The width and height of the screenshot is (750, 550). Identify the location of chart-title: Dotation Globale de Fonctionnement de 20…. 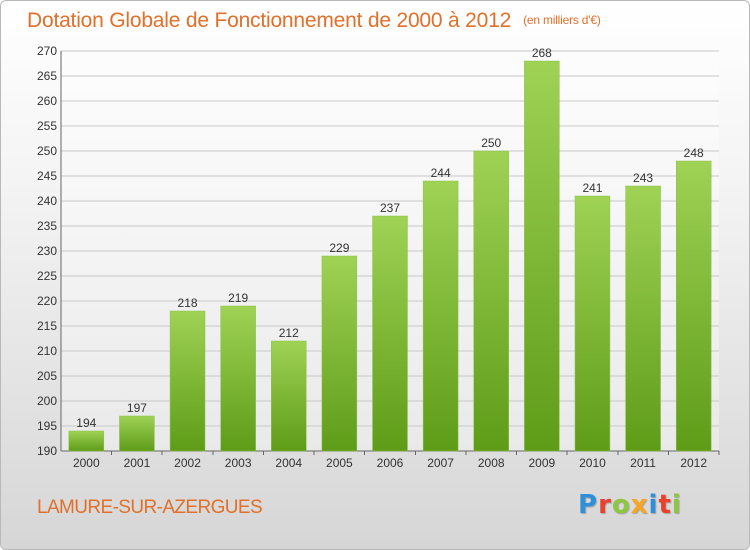
(314, 21).